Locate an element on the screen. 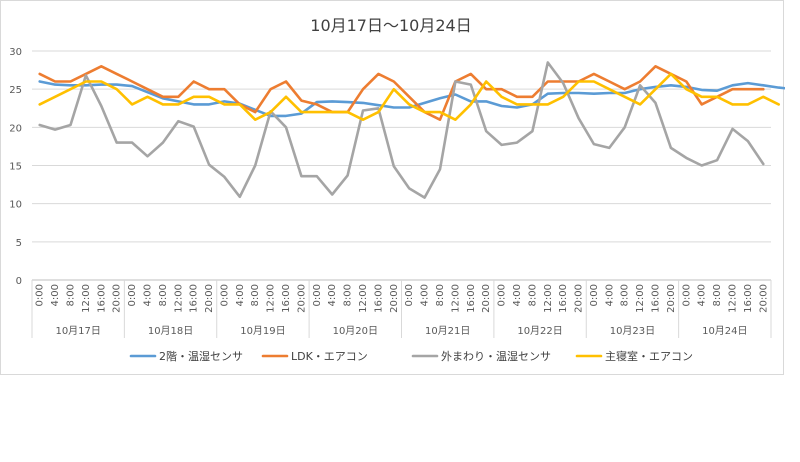 This screenshot has height=462, width=800. y-tick-label: 15 is located at coordinates (15, 167).